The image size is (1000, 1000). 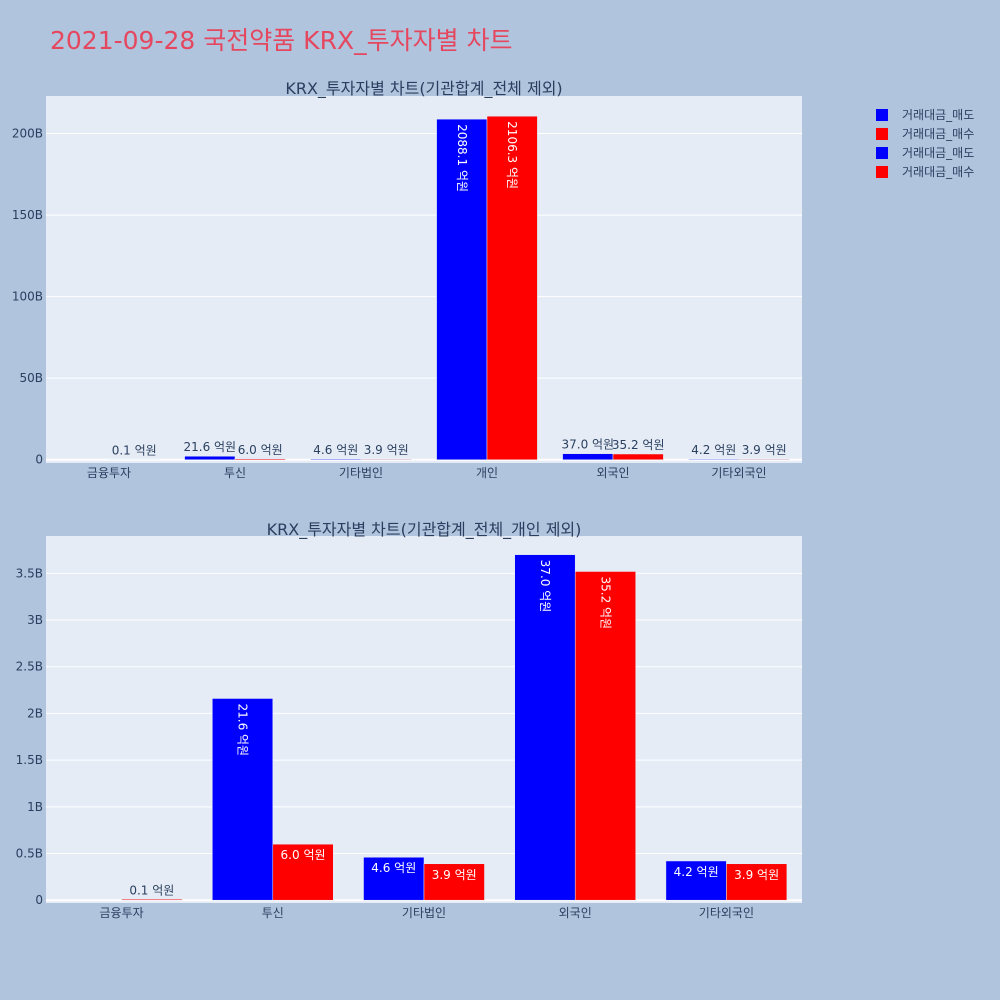 I want to click on y-tick-label: 3B, so click(x=35, y=620).